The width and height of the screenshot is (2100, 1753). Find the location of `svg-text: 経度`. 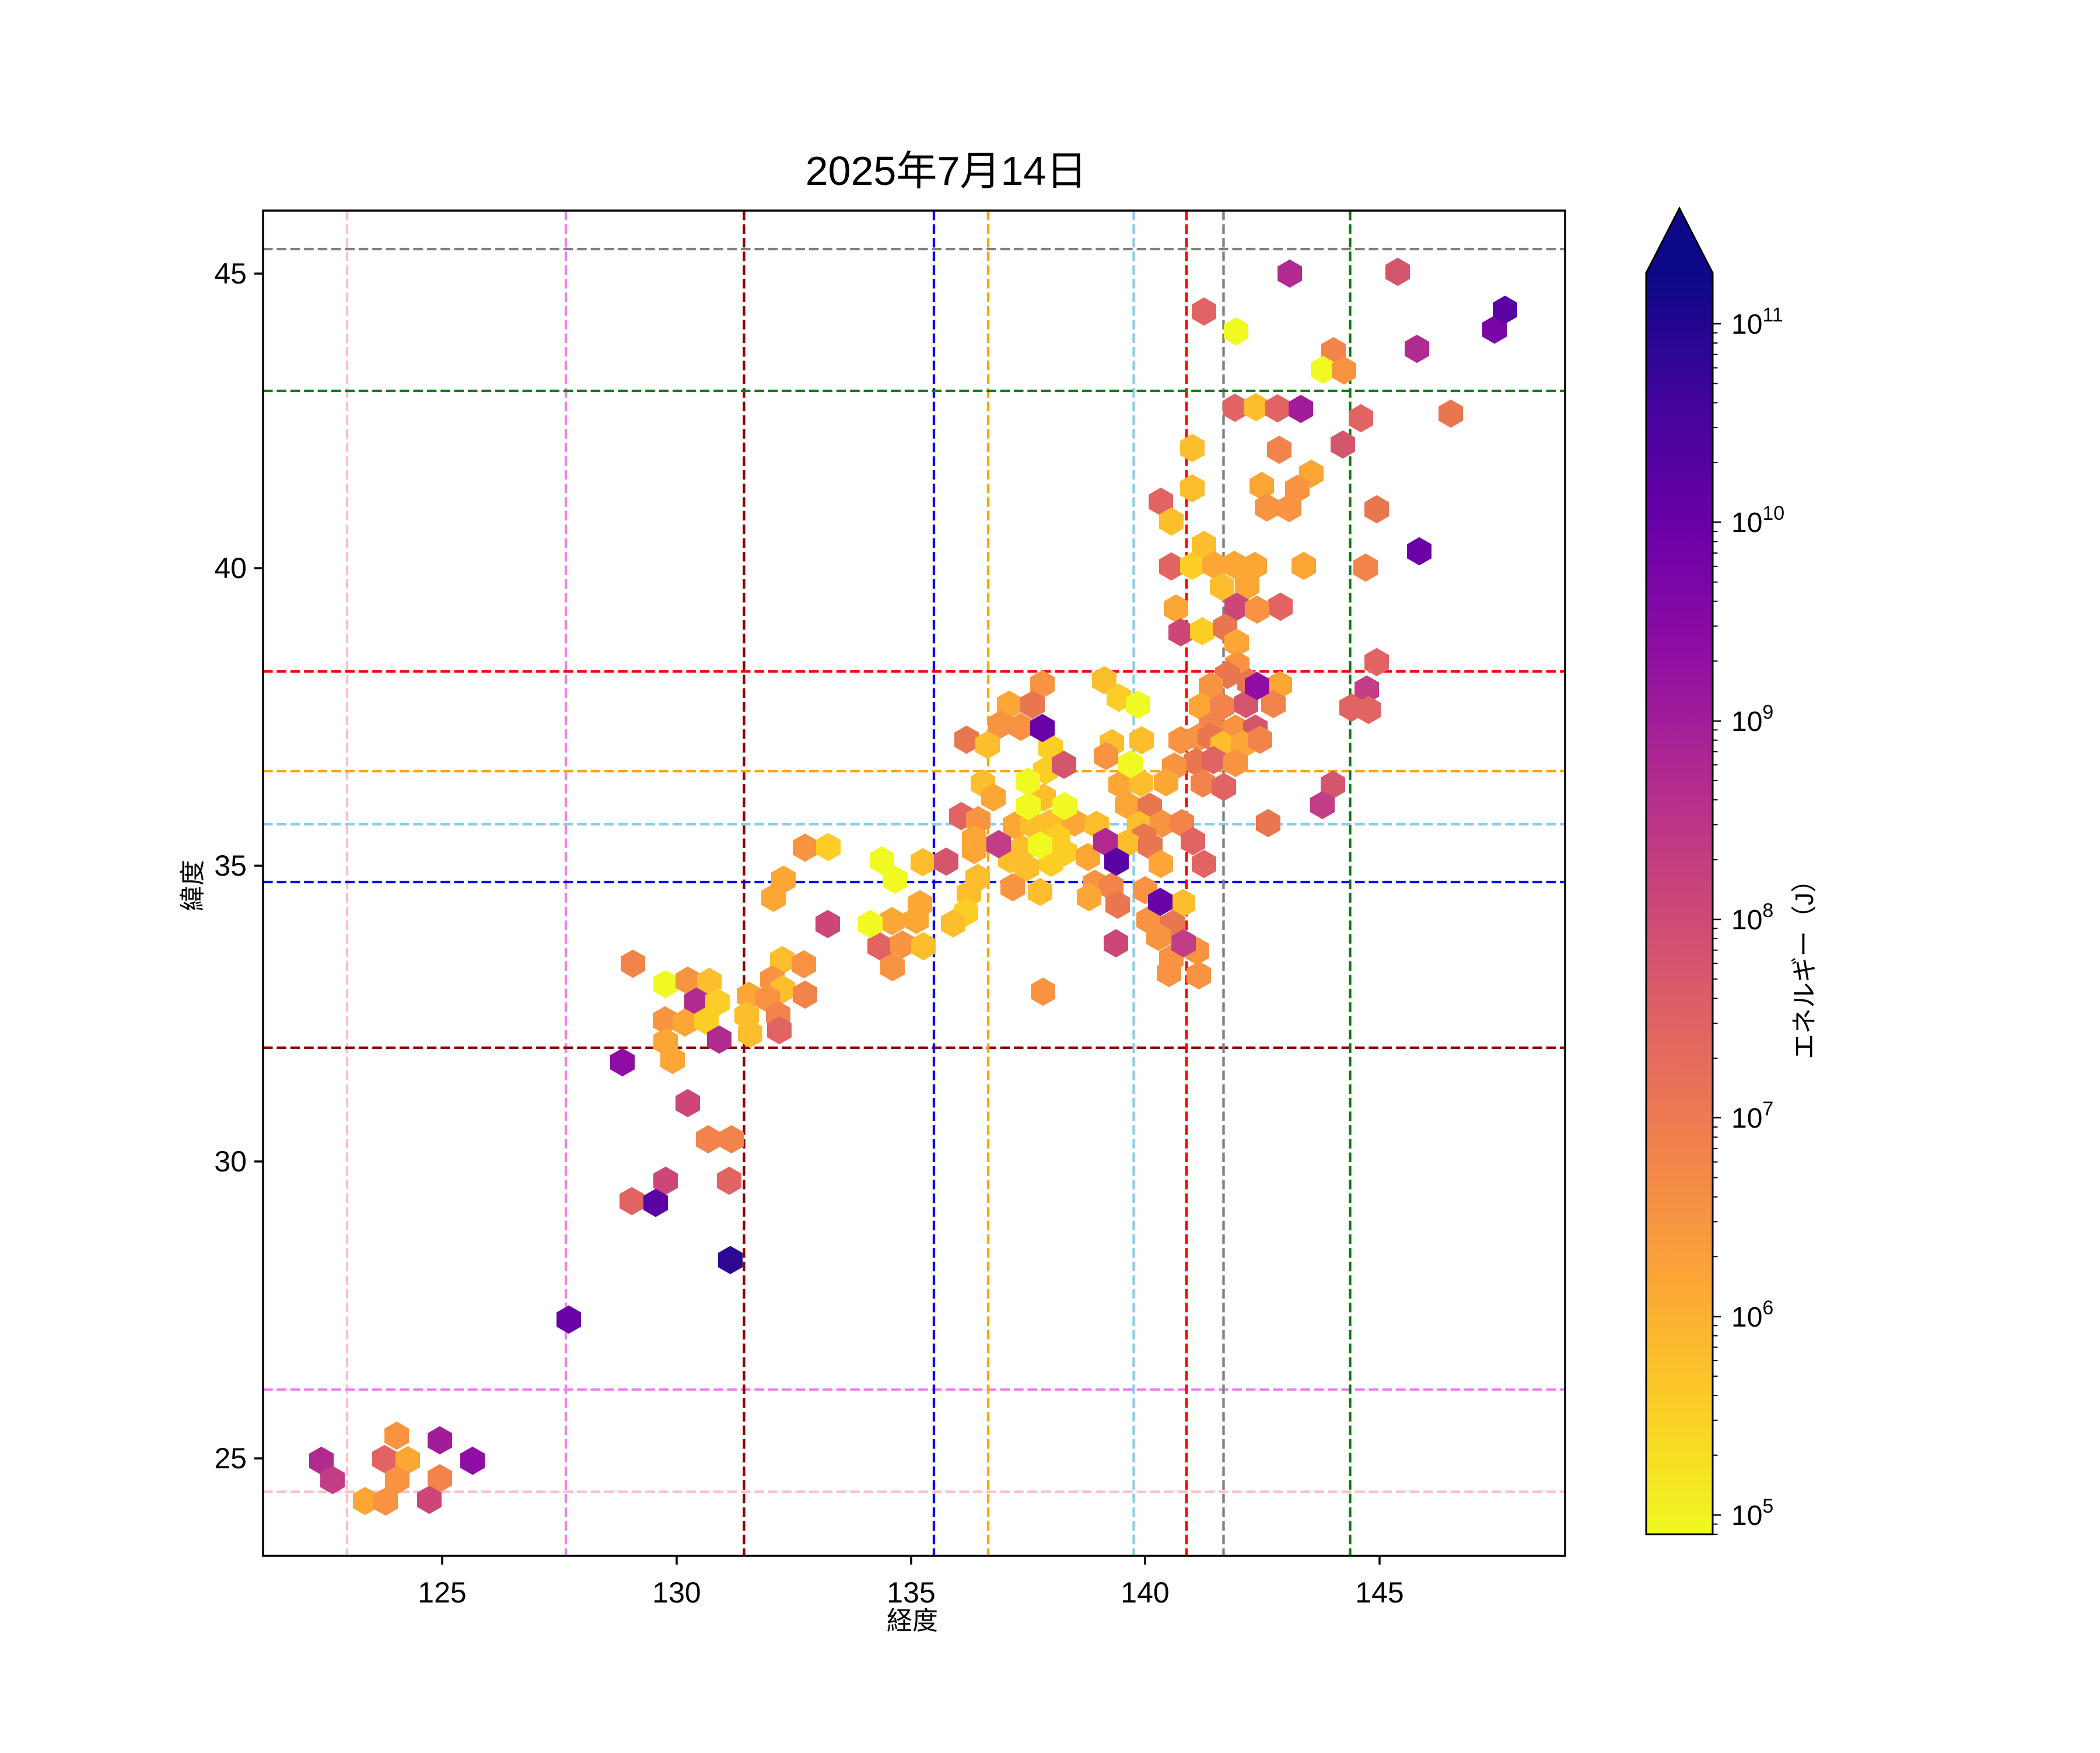

svg-text: 経度 is located at coordinates (912, 1621).